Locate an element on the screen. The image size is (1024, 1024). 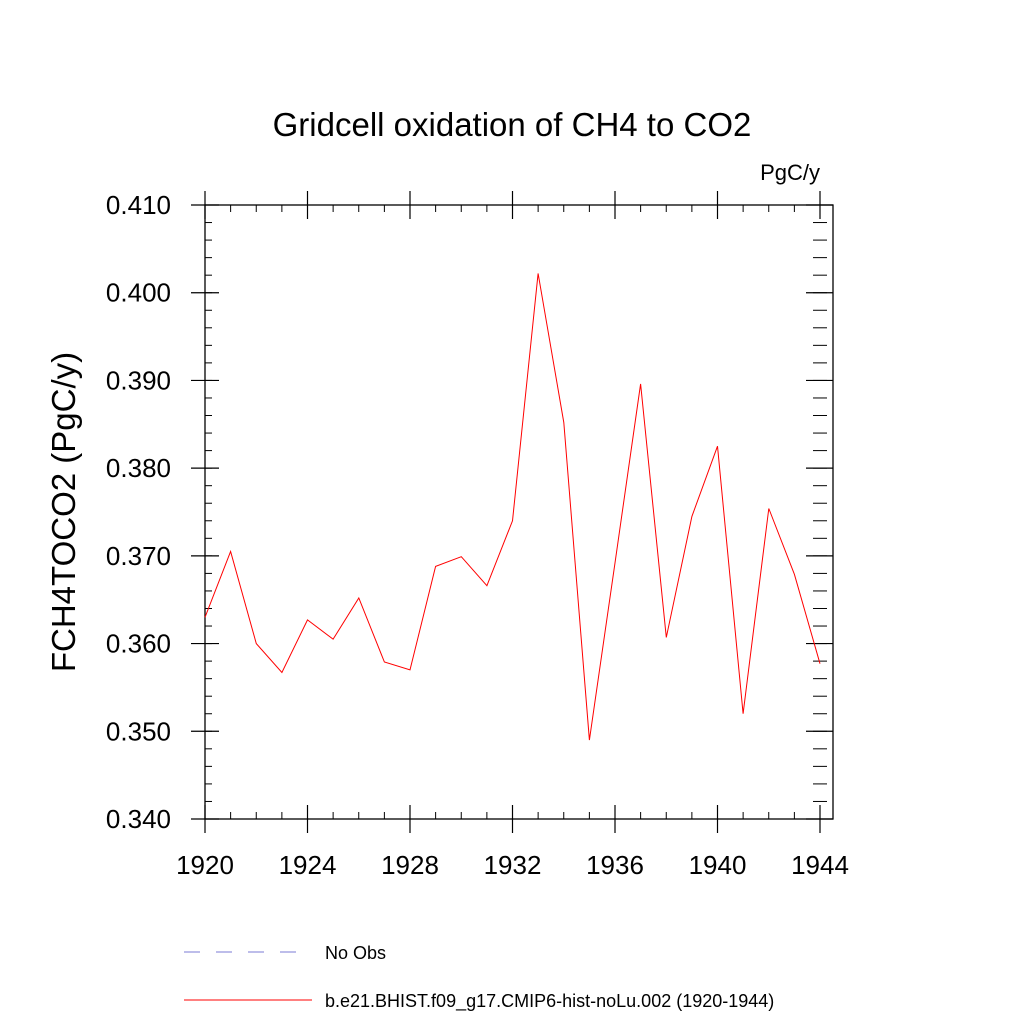
units-label: PgC/y is located at coordinates (790, 172).